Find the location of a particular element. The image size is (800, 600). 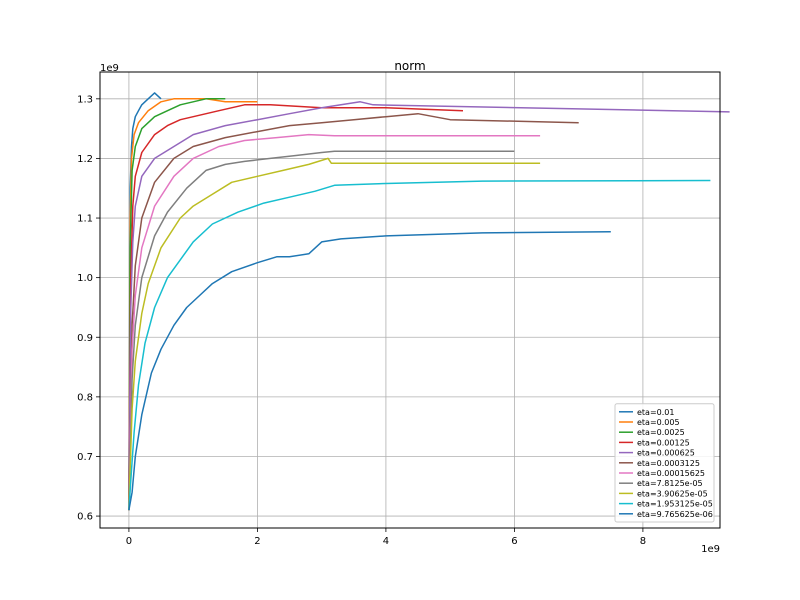

legend-label: eta=3.90625e-05 is located at coordinates (672, 493).